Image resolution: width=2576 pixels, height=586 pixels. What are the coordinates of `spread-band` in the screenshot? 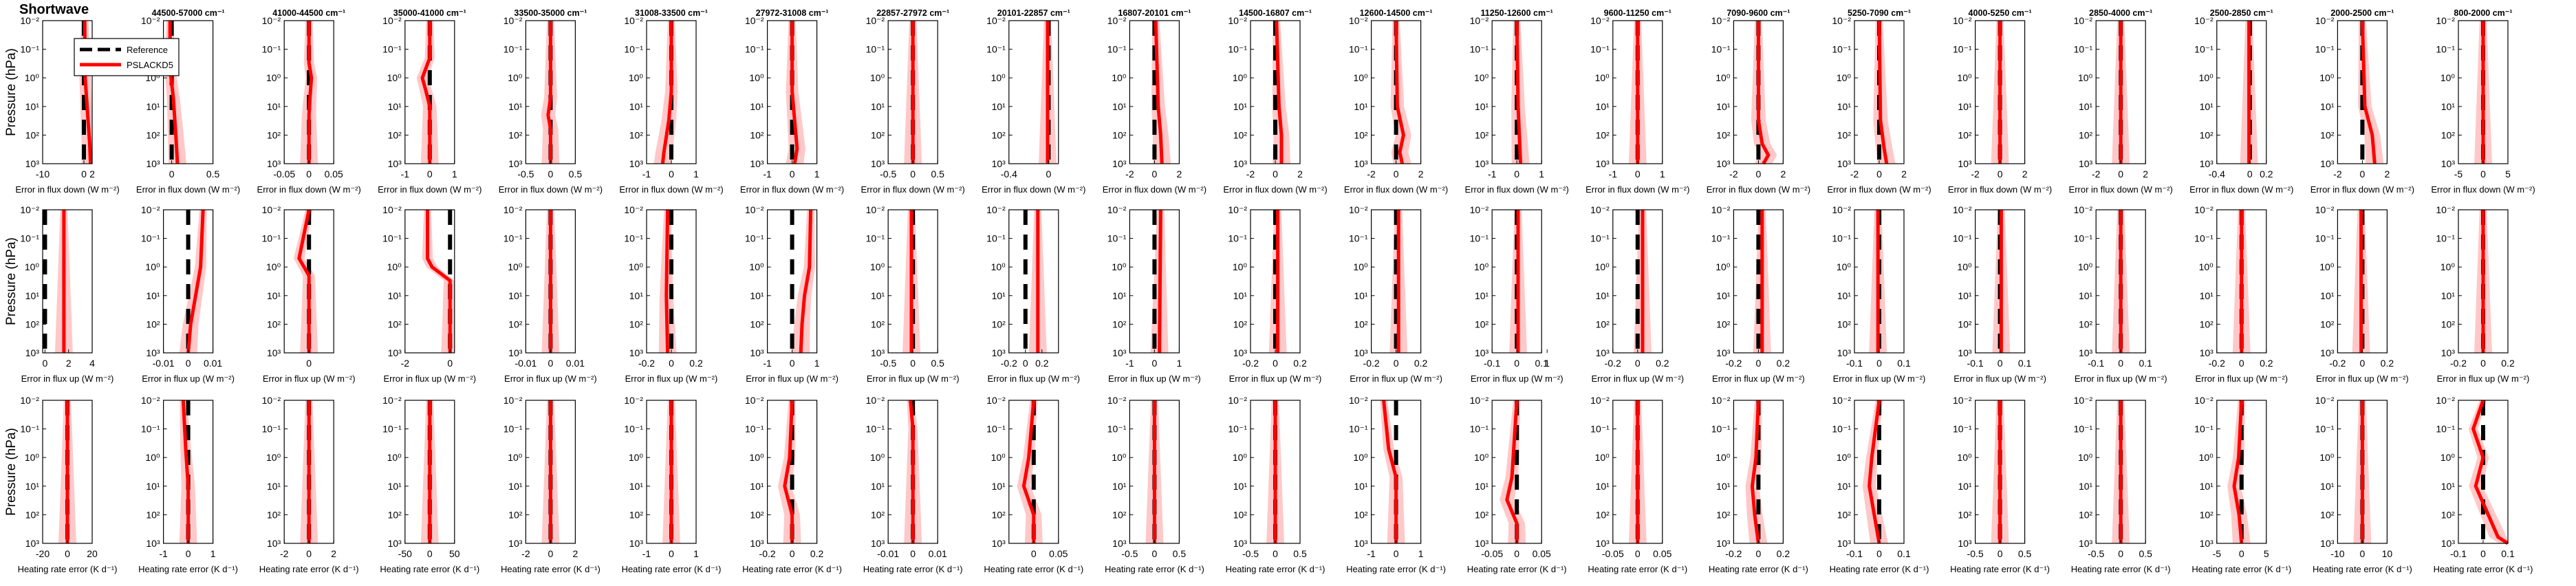 It's located at (1764, 92).